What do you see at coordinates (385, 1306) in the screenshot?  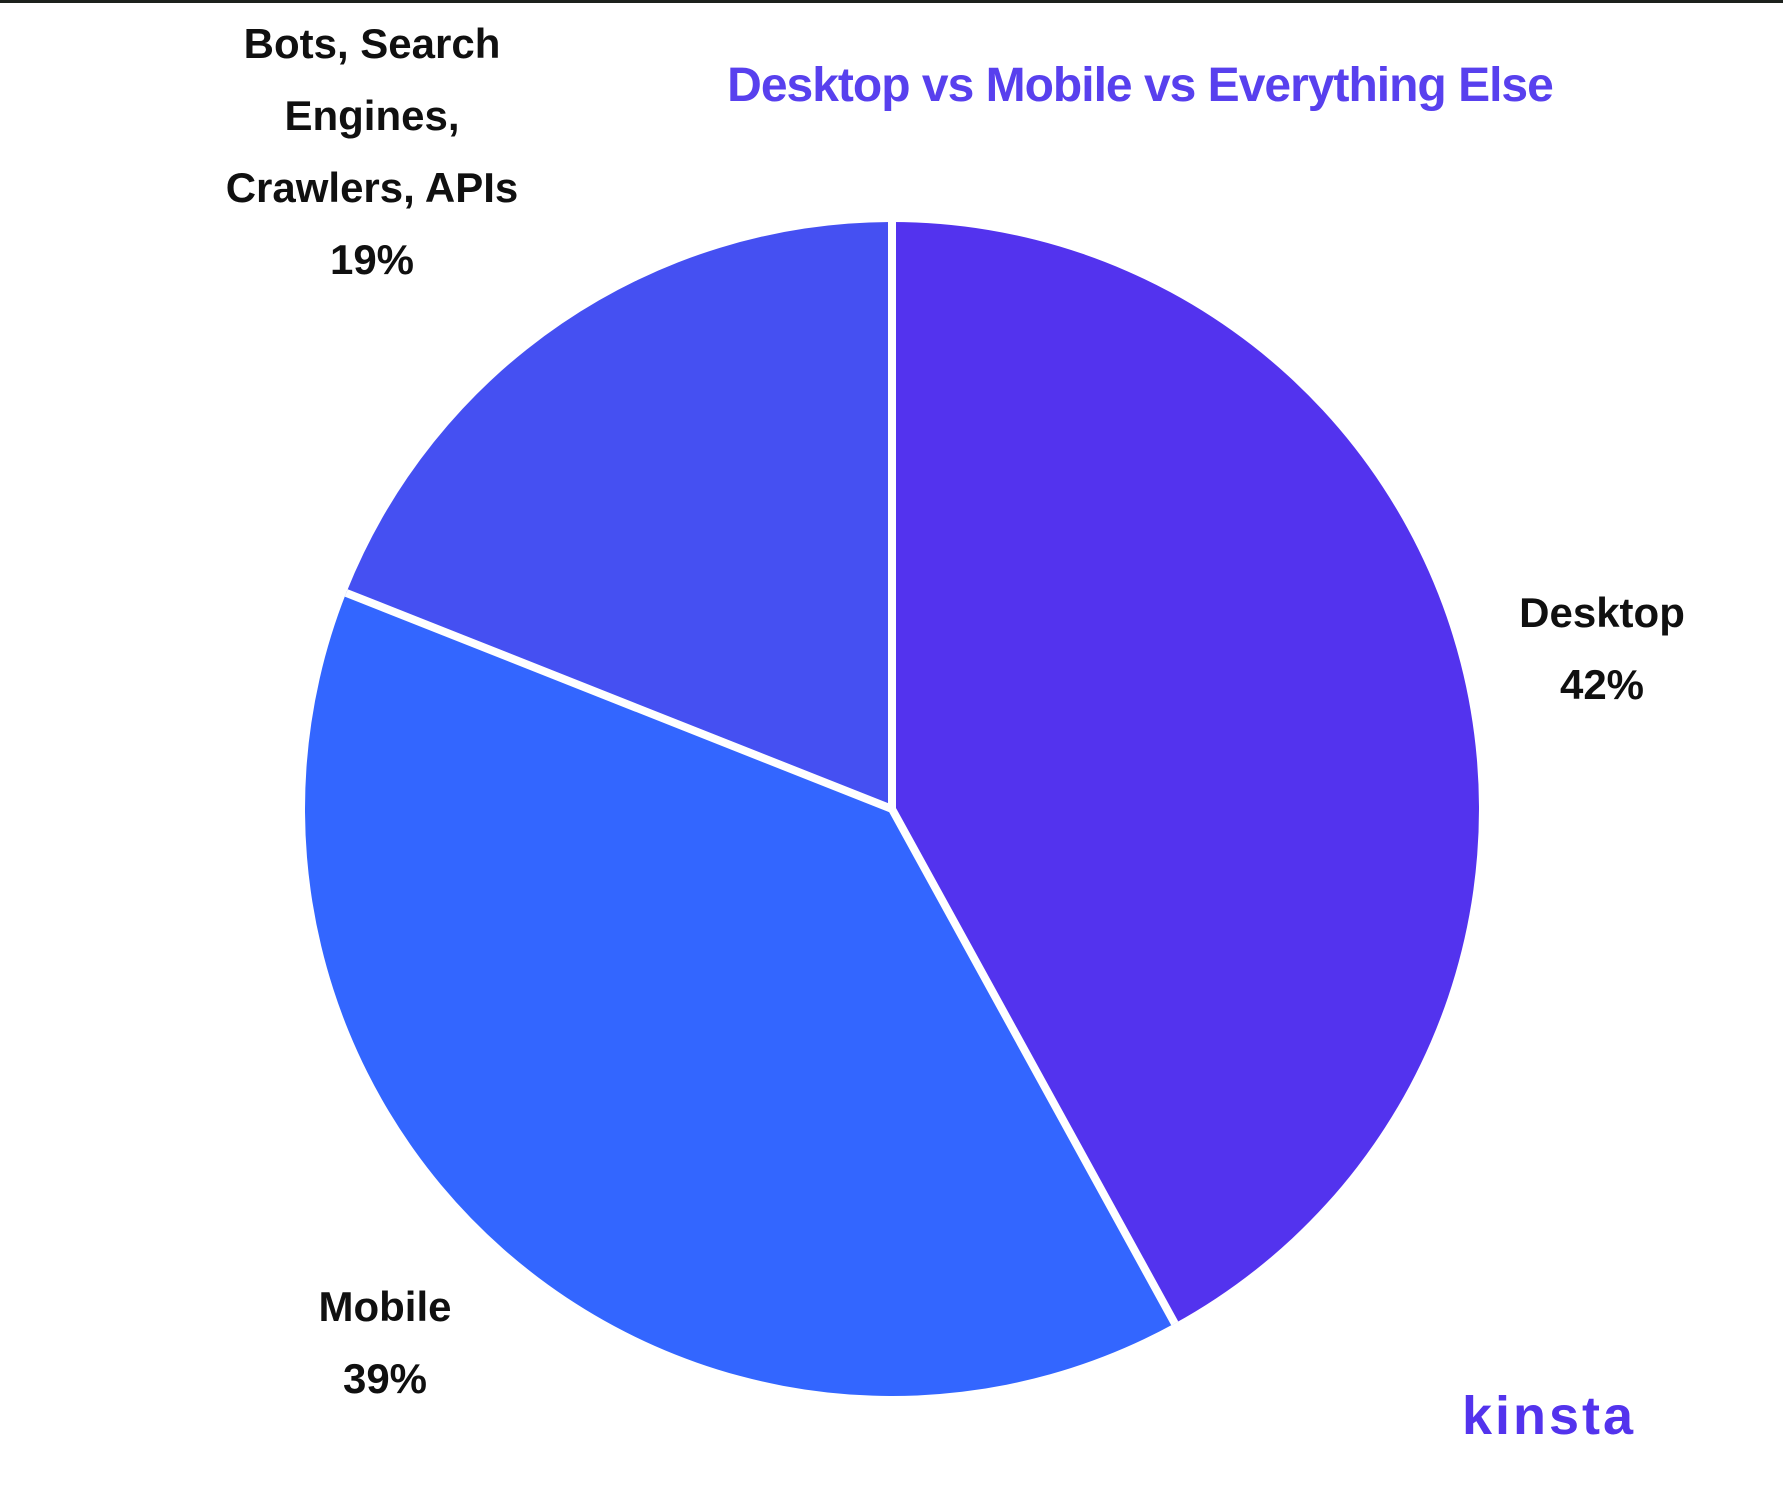 I see `pie-label-line: Mobile` at bounding box center [385, 1306].